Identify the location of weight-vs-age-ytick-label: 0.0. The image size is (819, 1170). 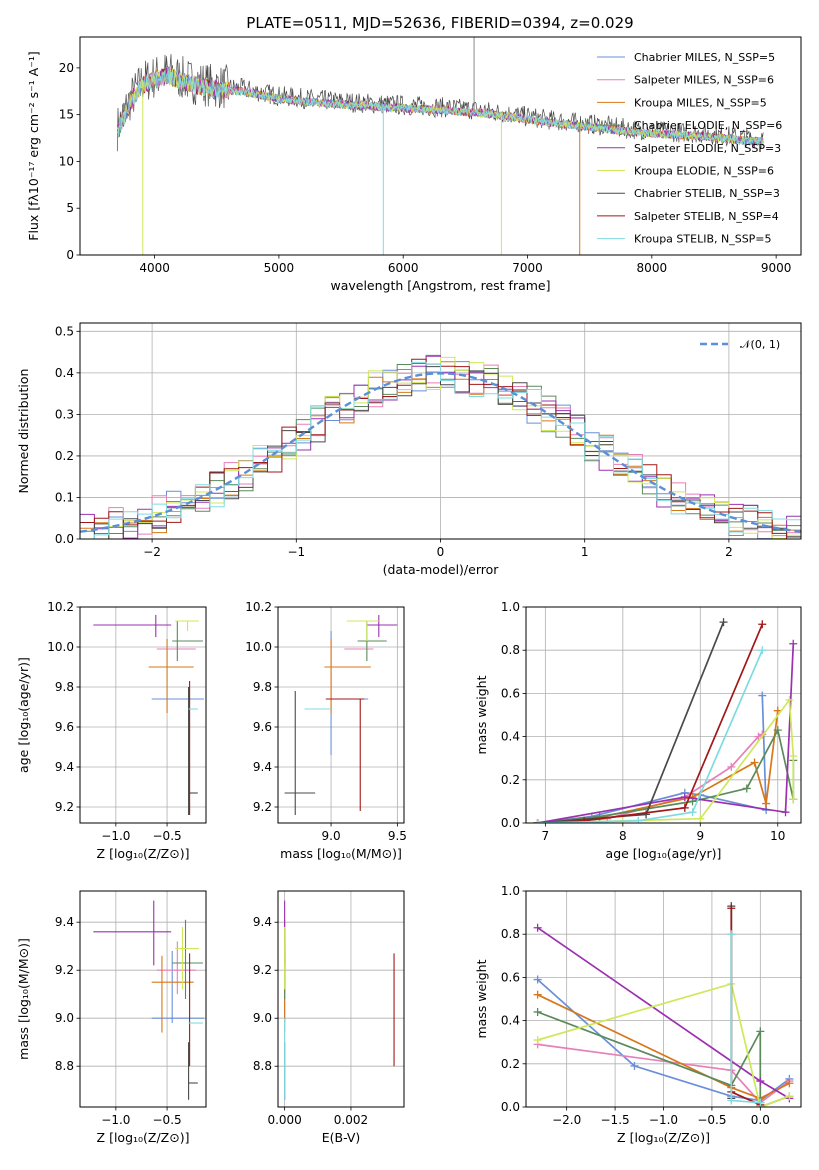
(510, 823).